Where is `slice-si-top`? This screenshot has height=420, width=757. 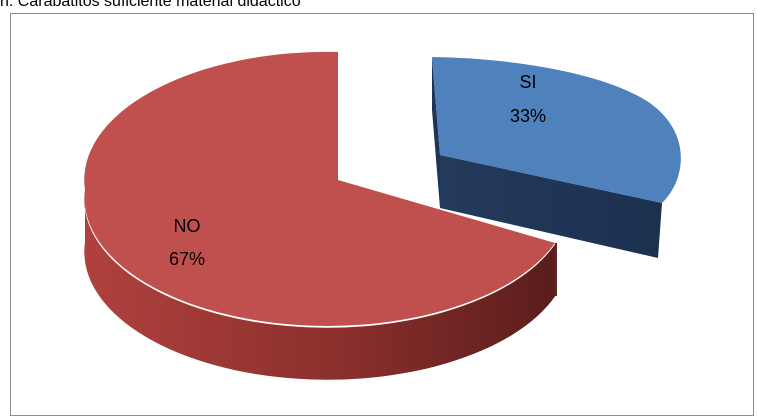 slice-si-top is located at coordinates (556, 130).